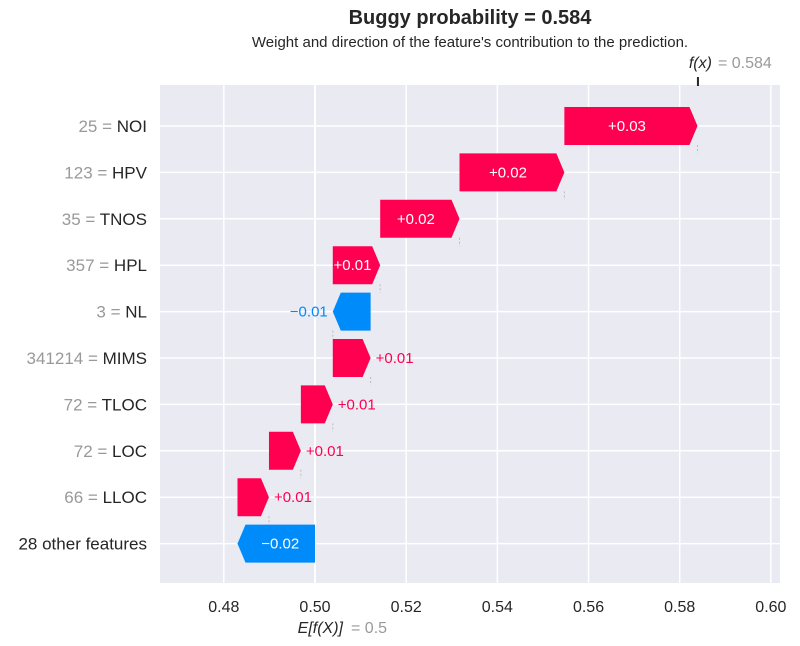  I want to click on feature-value: 25 =, so click(97, 126).